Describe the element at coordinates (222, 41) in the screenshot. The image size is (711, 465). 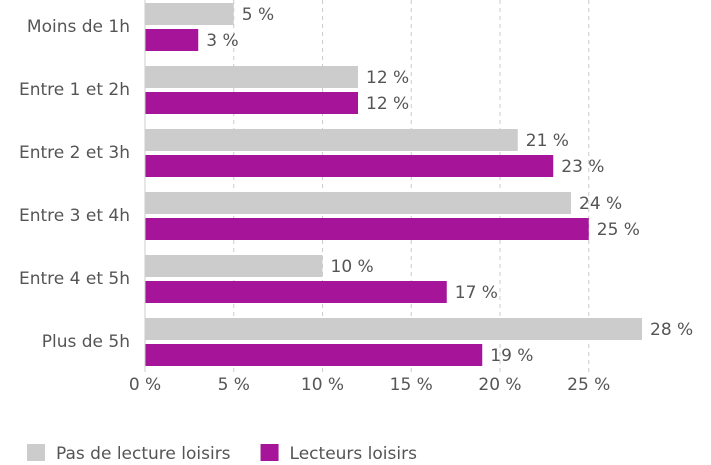
I see `value-label: 3 %` at that location.